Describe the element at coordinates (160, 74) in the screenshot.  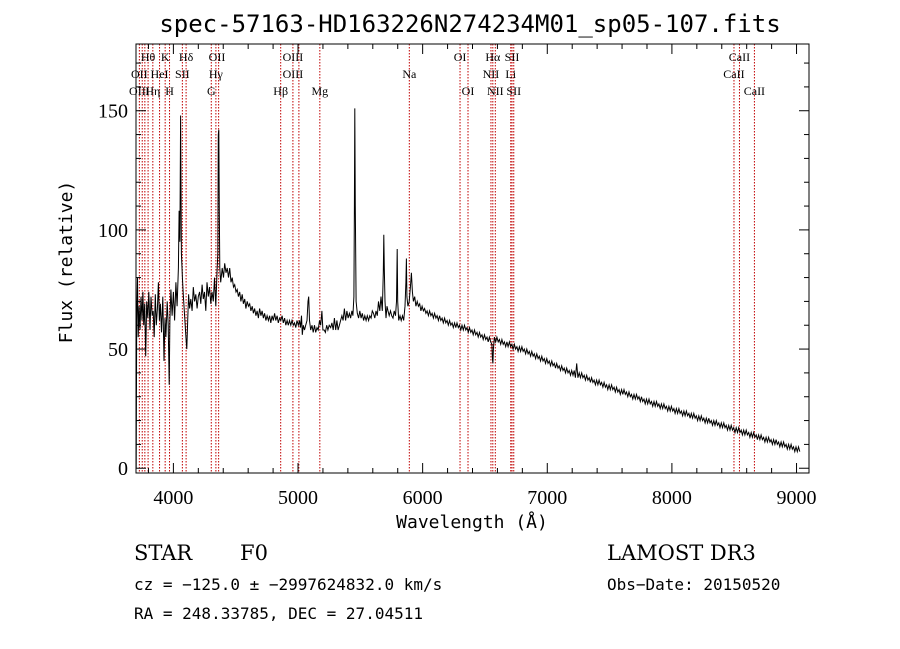
I see `line-label-10: HeI` at that location.